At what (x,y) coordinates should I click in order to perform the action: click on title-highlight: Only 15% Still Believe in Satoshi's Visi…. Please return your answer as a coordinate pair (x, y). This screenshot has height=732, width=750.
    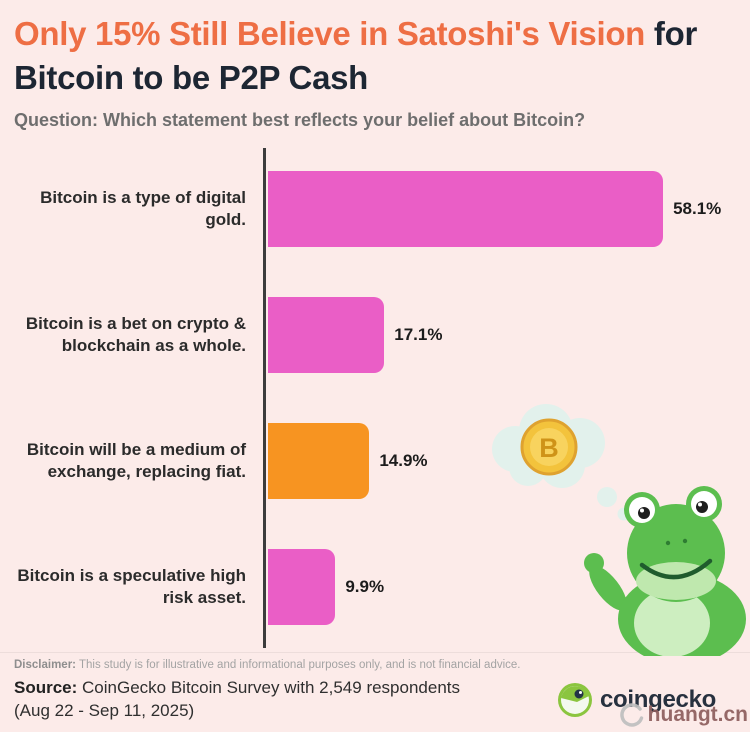
    Looking at the image, I should click on (330, 33).